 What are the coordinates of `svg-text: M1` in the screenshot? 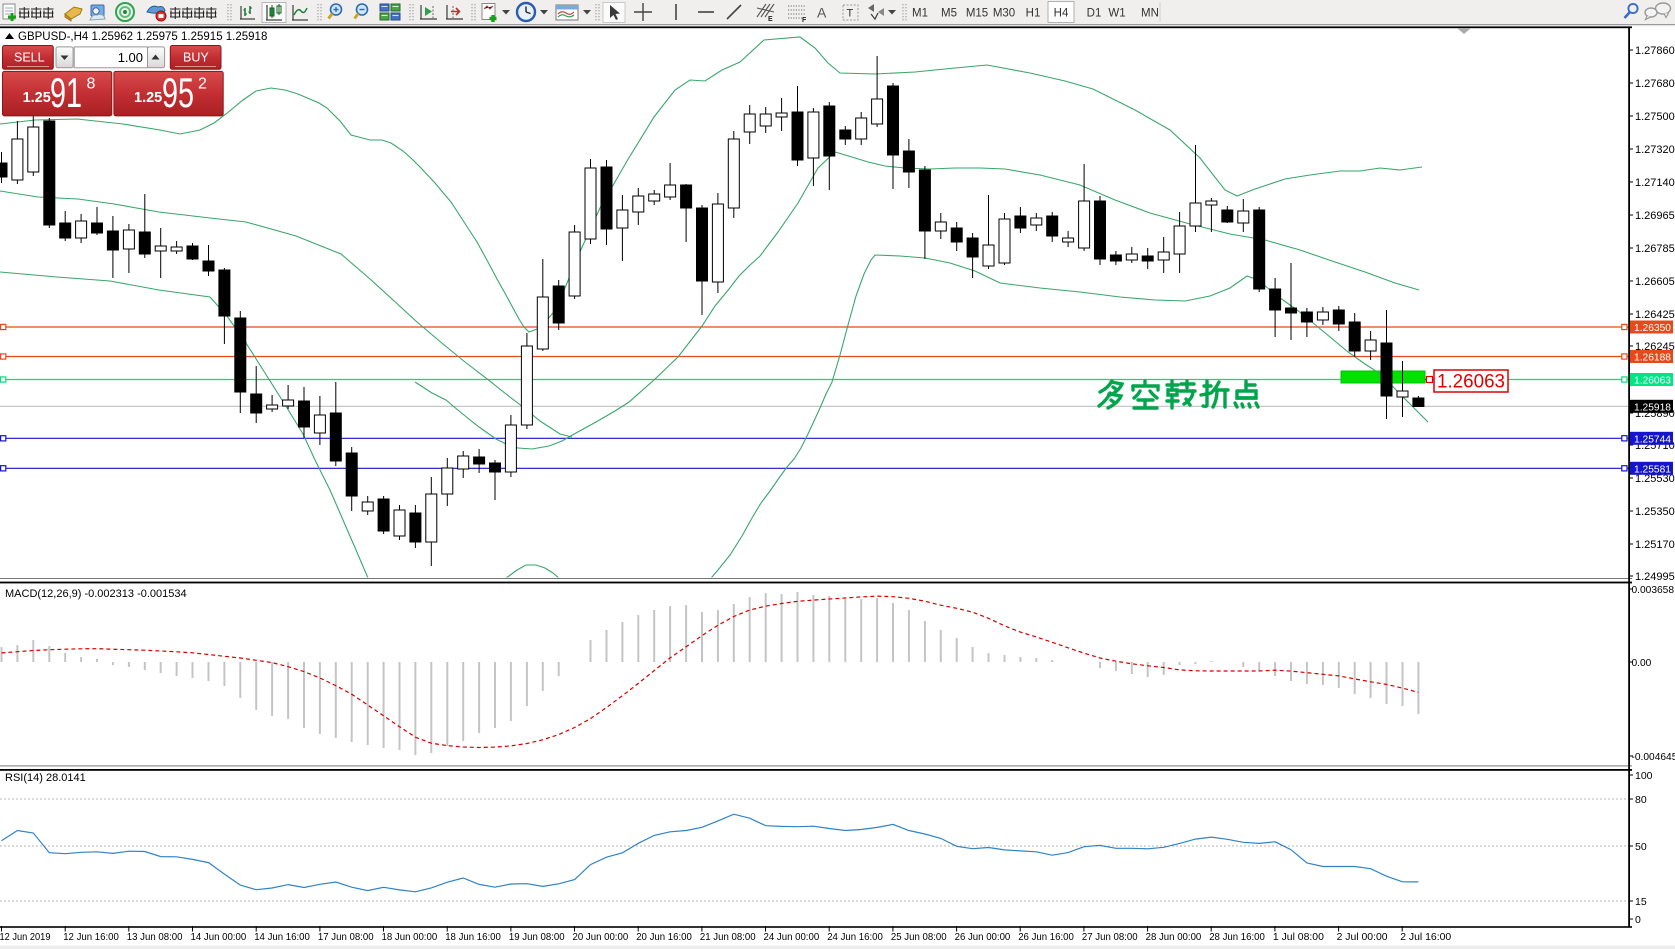 It's located at (920, 14).